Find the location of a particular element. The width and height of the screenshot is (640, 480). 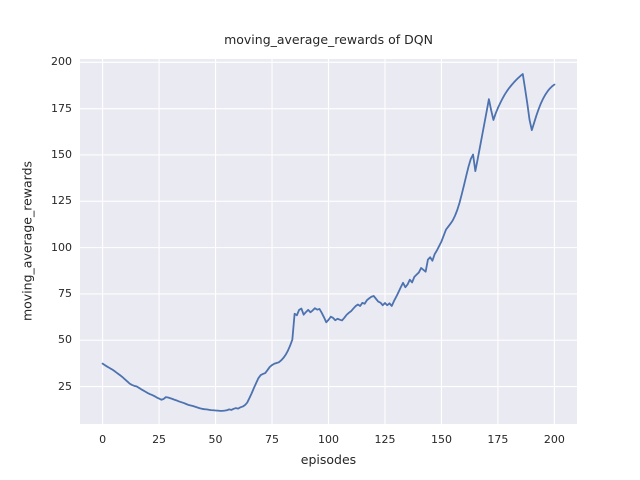

x-axis-label: episodes is located at coordinates (328, 459).